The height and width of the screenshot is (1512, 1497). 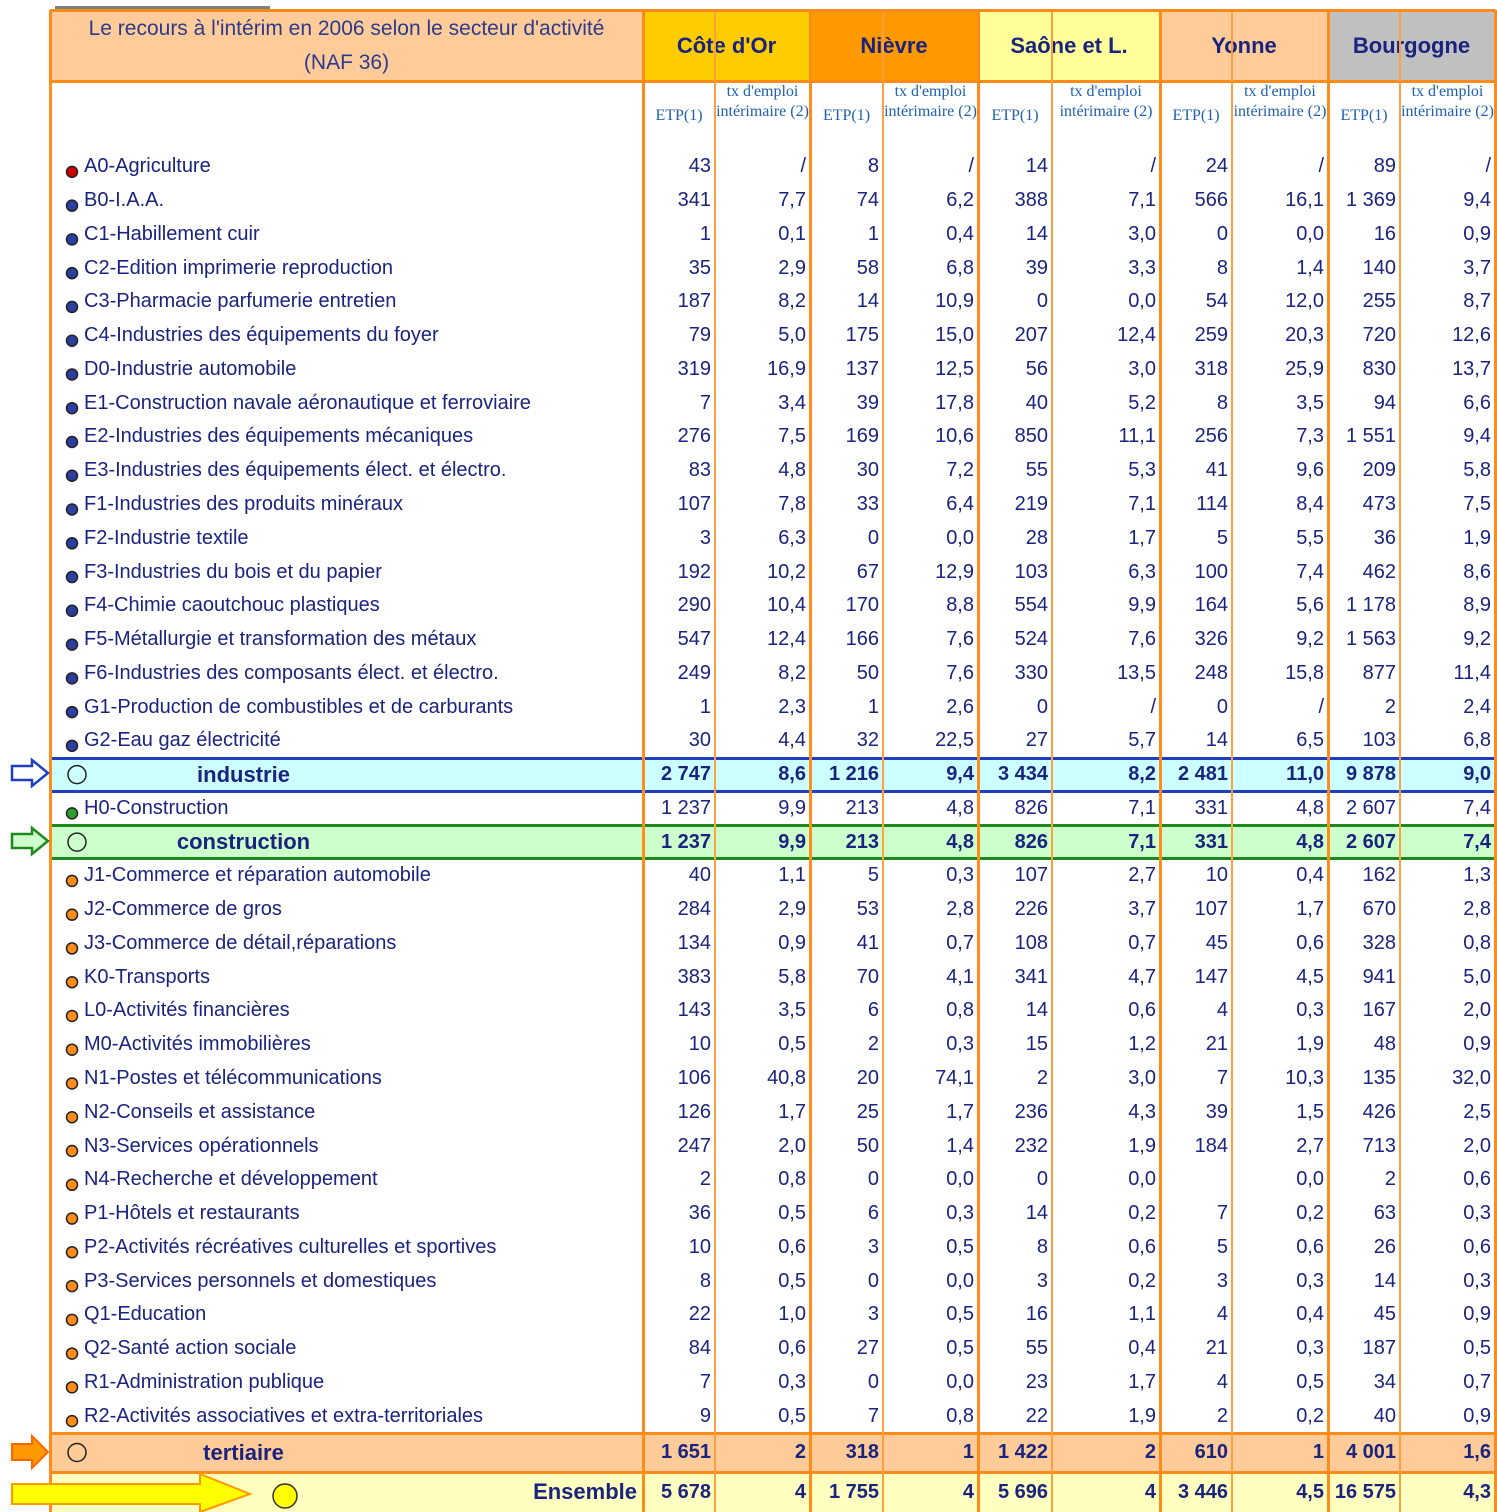 I want to click on row-label: N2-Conseils et assistance, so click(x=200, y=1111).